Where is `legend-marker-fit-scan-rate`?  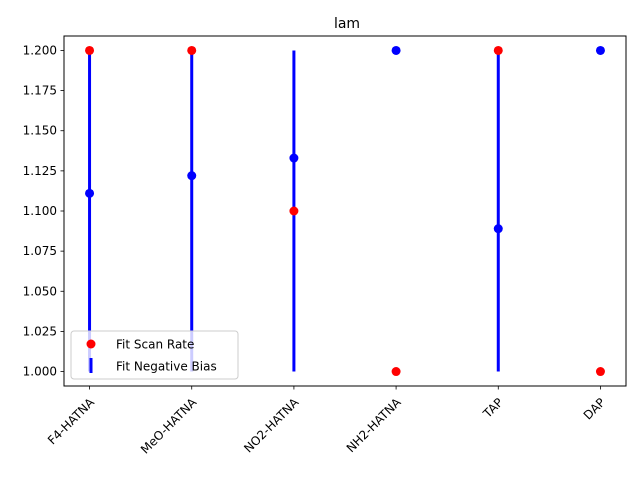 legend-marker-fit-scan-rate is located at coordinates (91, 344).